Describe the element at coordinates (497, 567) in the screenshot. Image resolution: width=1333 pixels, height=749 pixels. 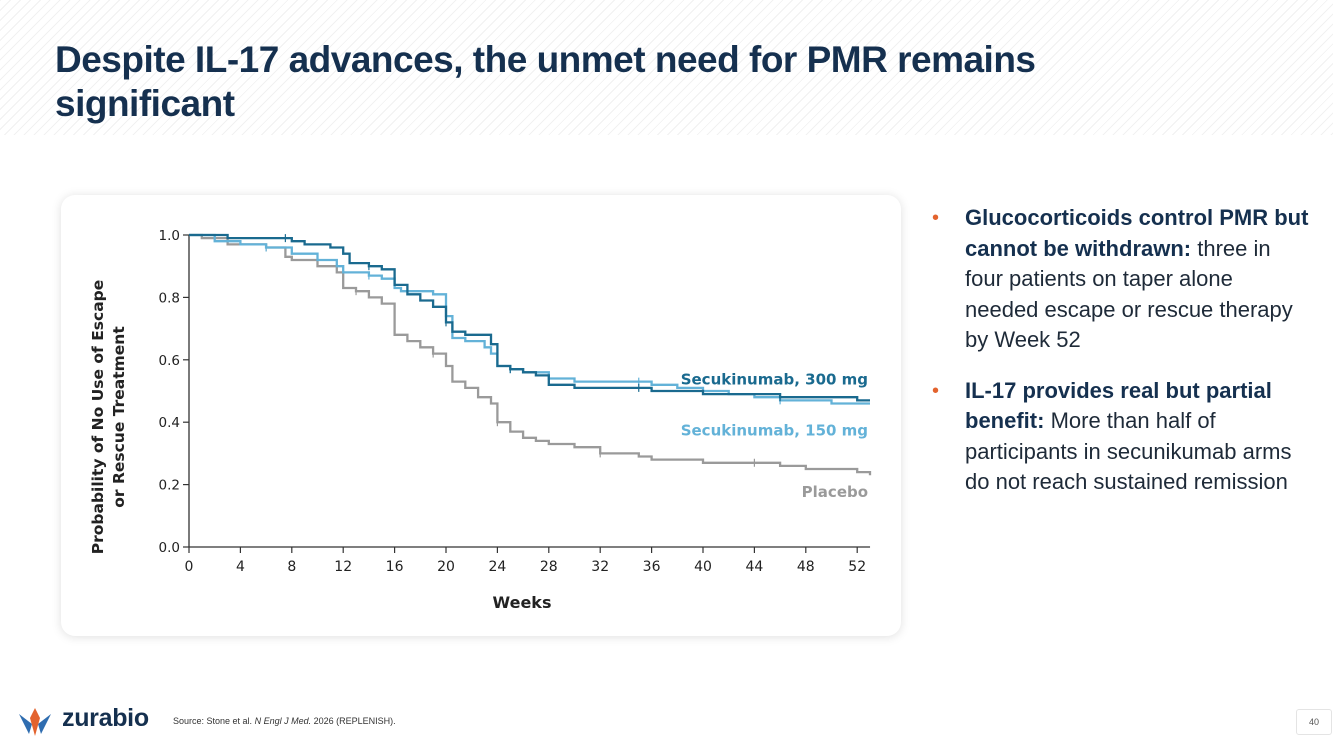
I see `x-tick-label: 24` at that location.